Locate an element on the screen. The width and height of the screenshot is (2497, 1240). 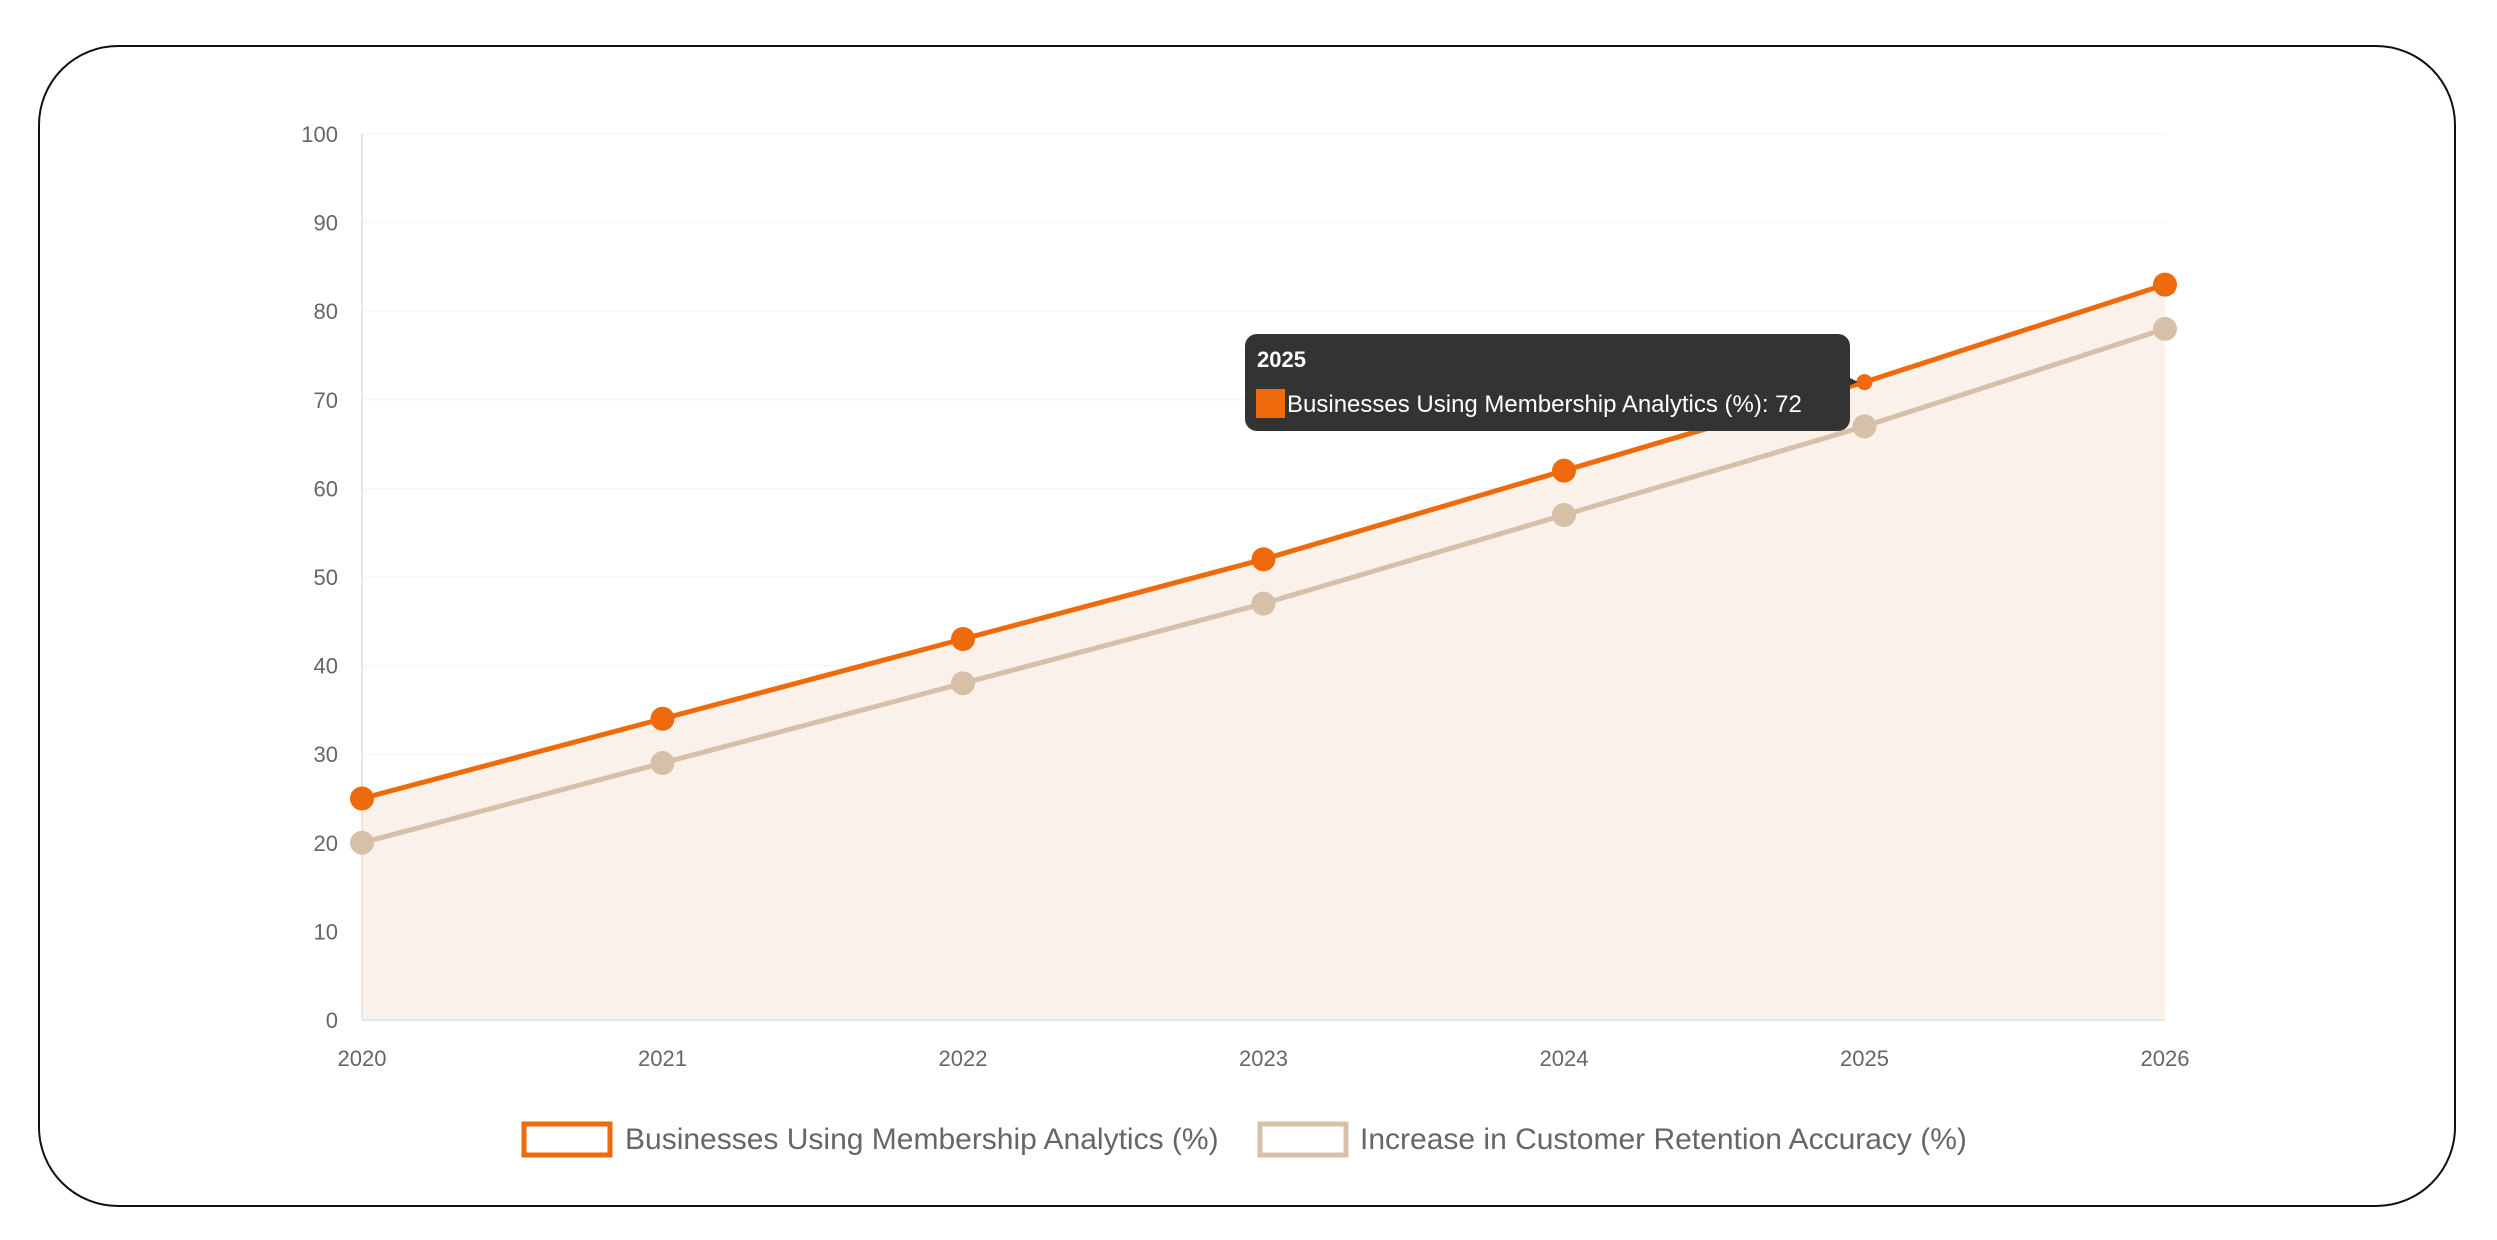
data-point-retention-2024 is located at coordinates (1564, 514).